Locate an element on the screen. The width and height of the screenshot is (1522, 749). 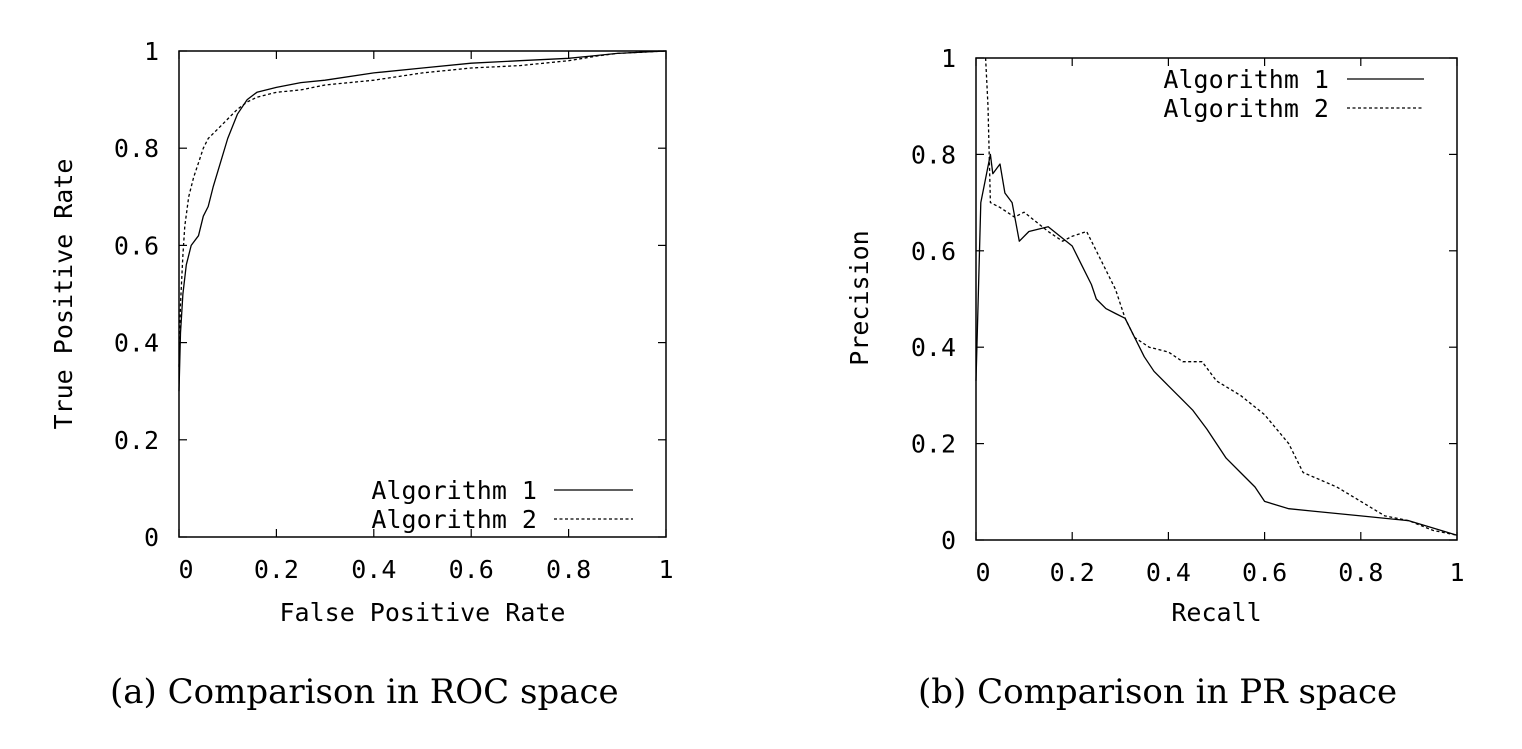
x-axis-label: Recall is located at coordinates (1216, 612).